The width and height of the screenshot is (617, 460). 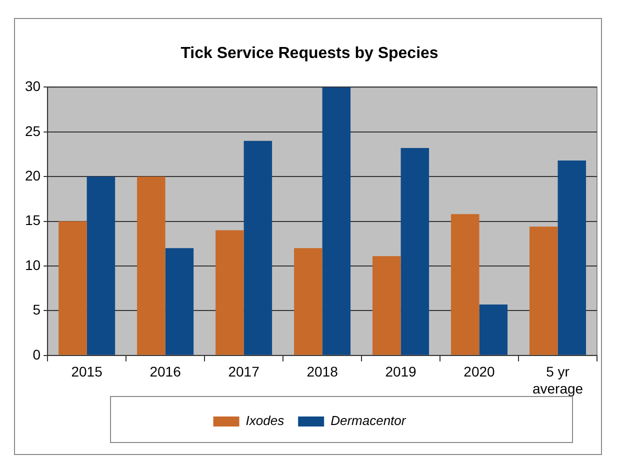 I want to click on x-tick-label: 2017, so click(x=244, y=372).